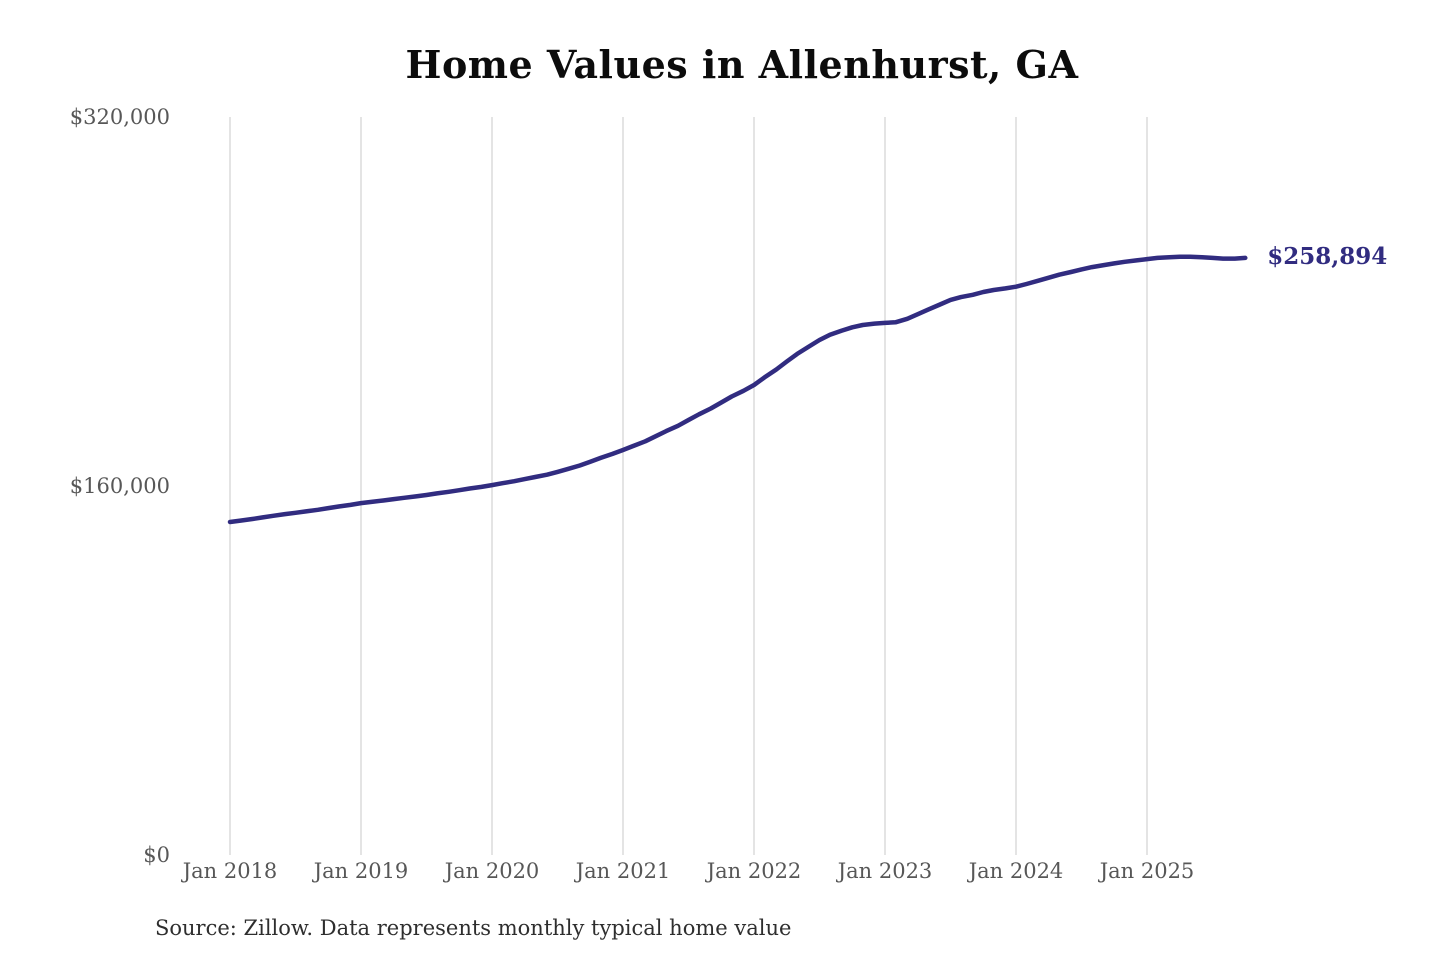  I want to click on x-tick-label: Jan 2020, so click(492, 871).